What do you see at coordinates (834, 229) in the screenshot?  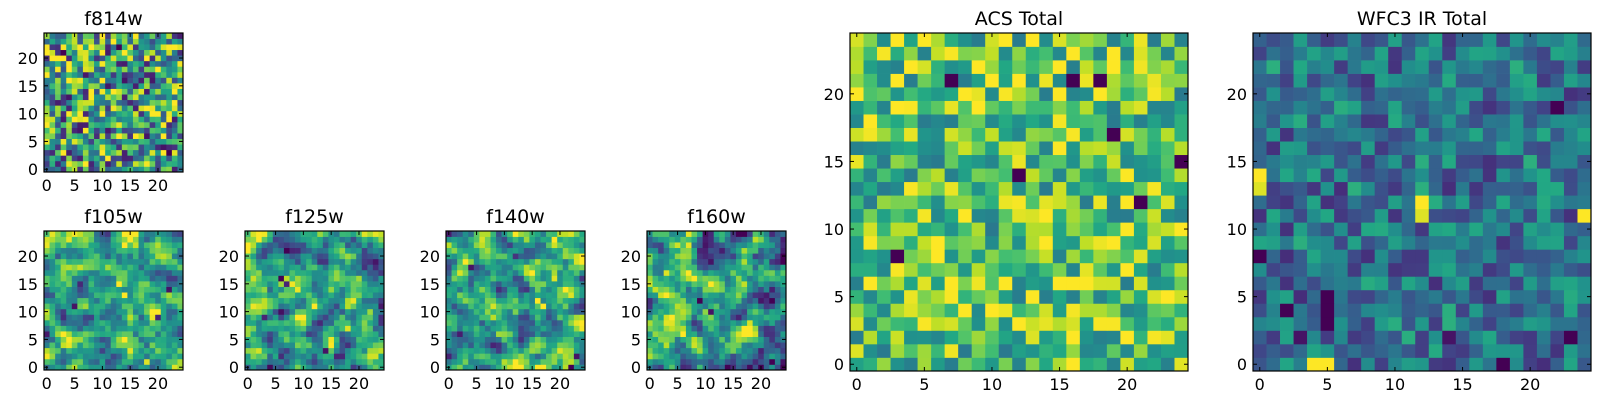 I see `y-tick-label: 10` at bounding box center [834, 229].